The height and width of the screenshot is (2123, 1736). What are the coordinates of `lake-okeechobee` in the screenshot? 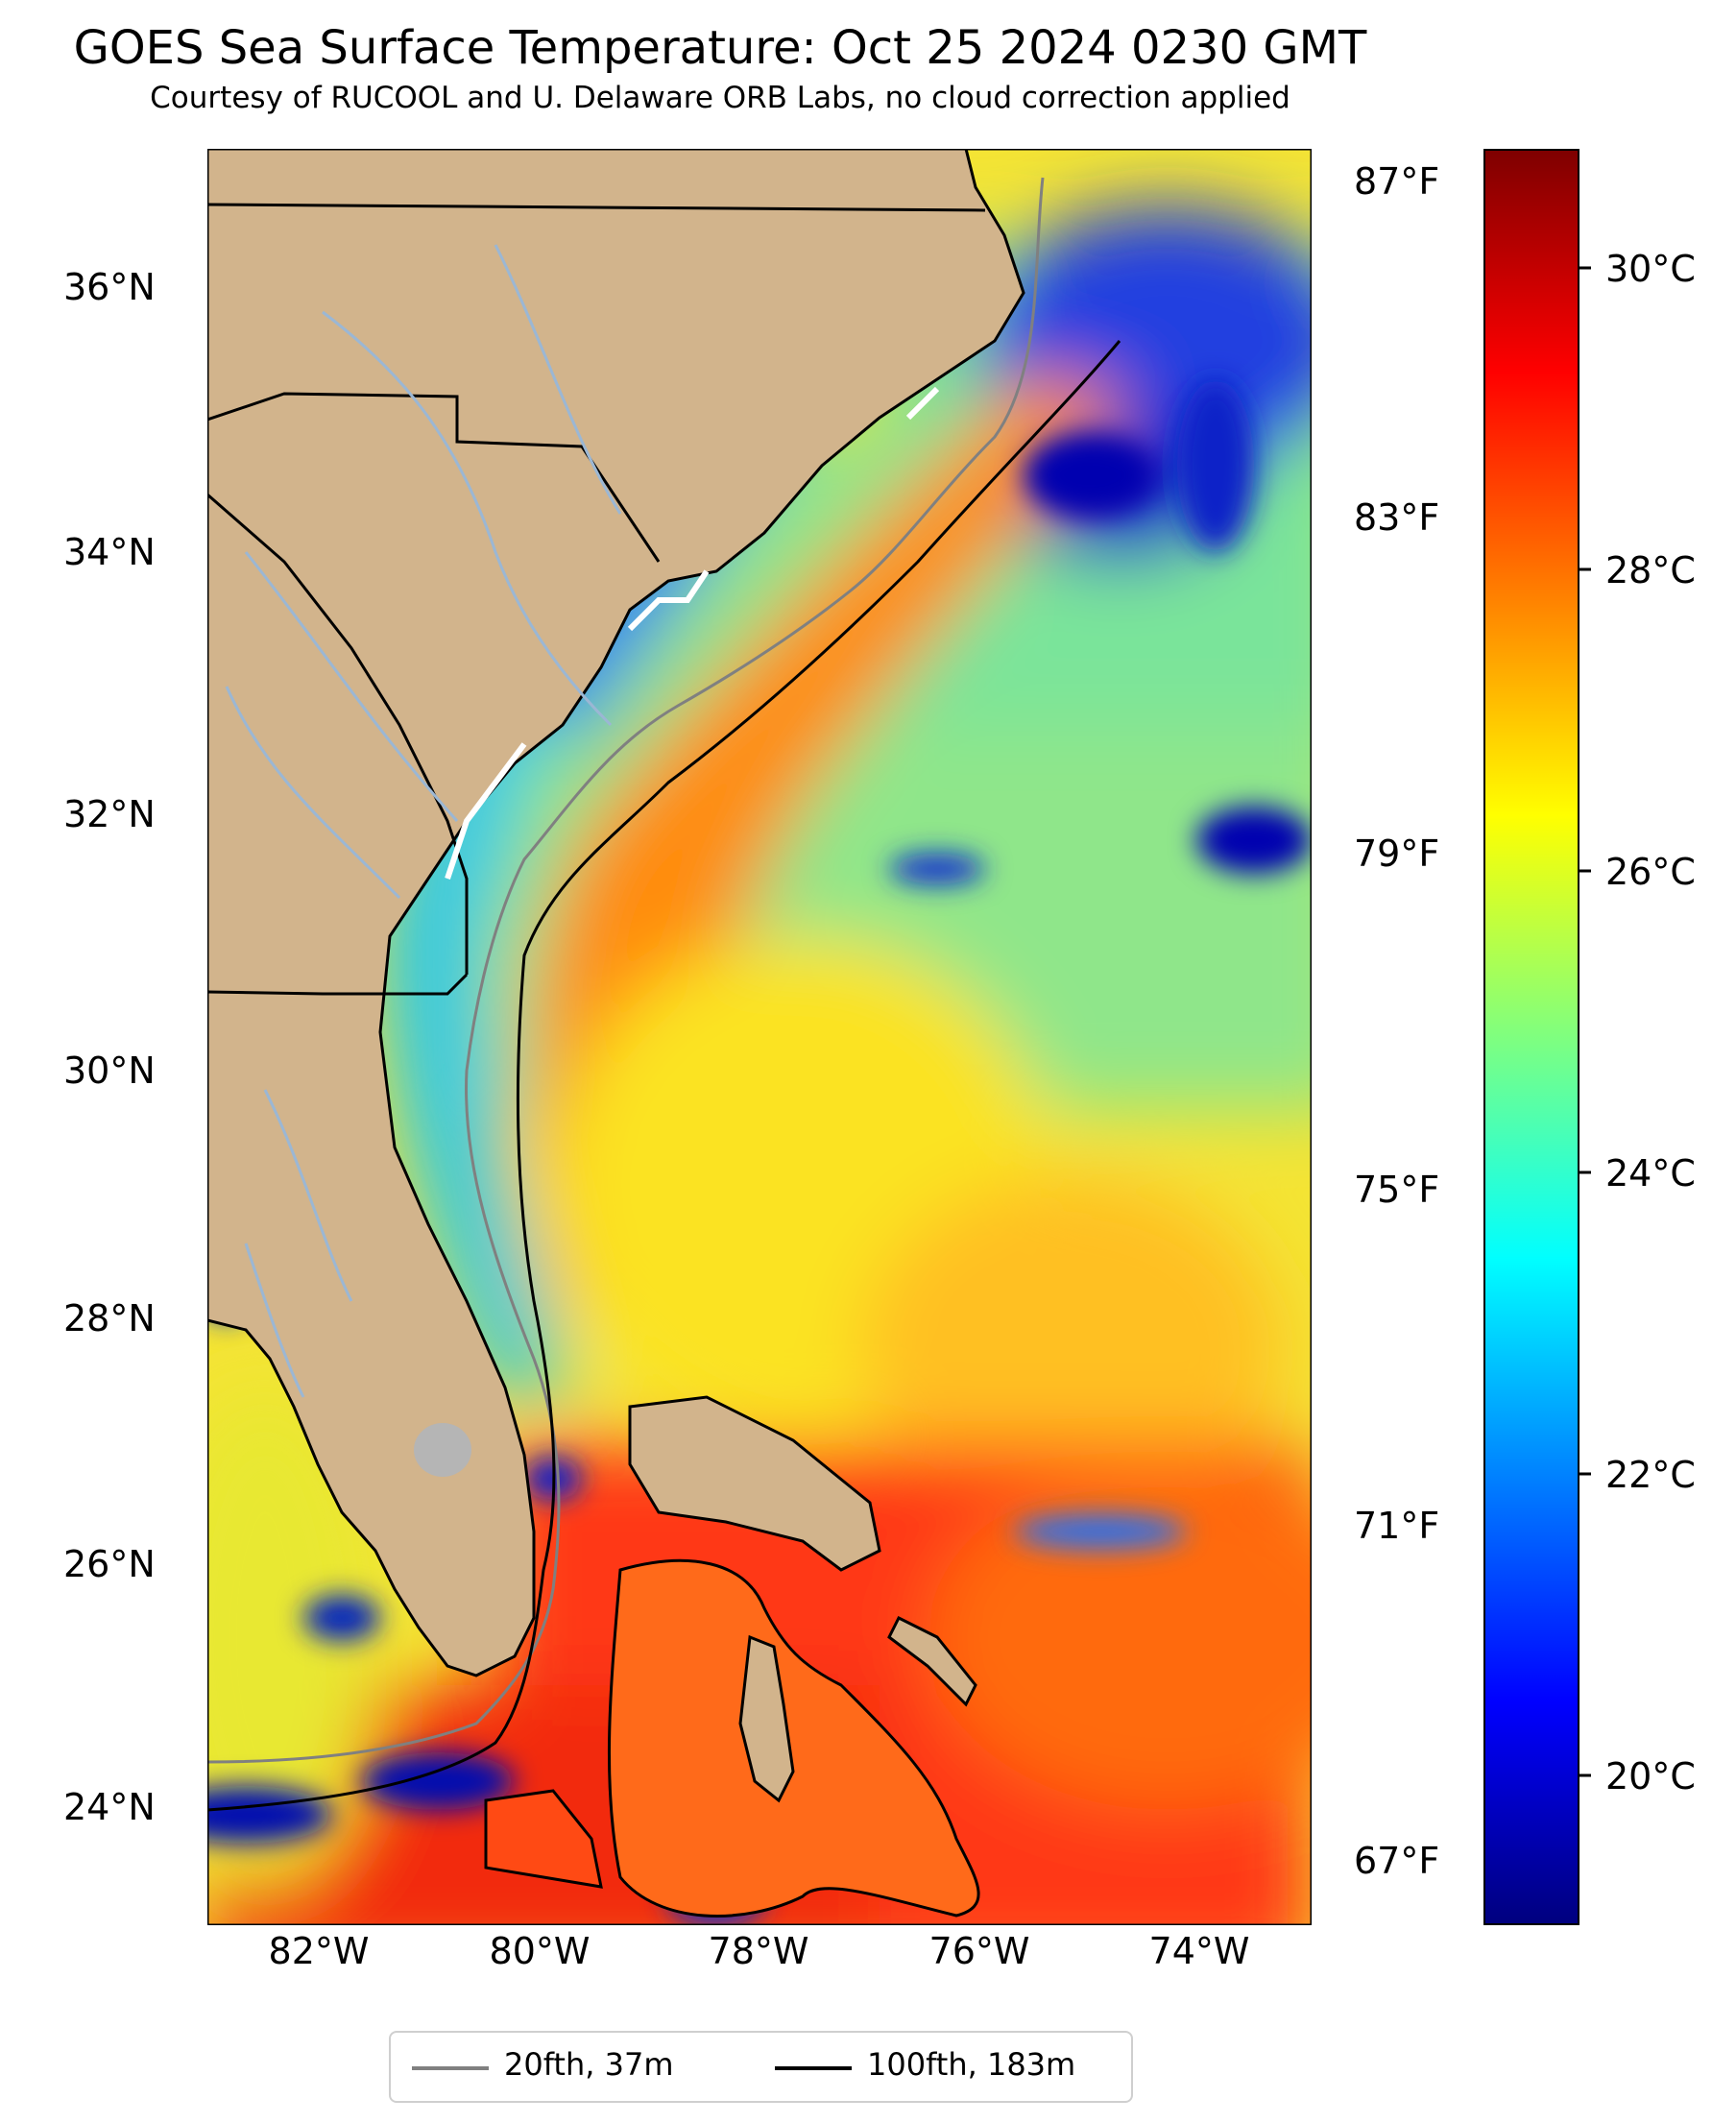 It's located at (442, 1450).